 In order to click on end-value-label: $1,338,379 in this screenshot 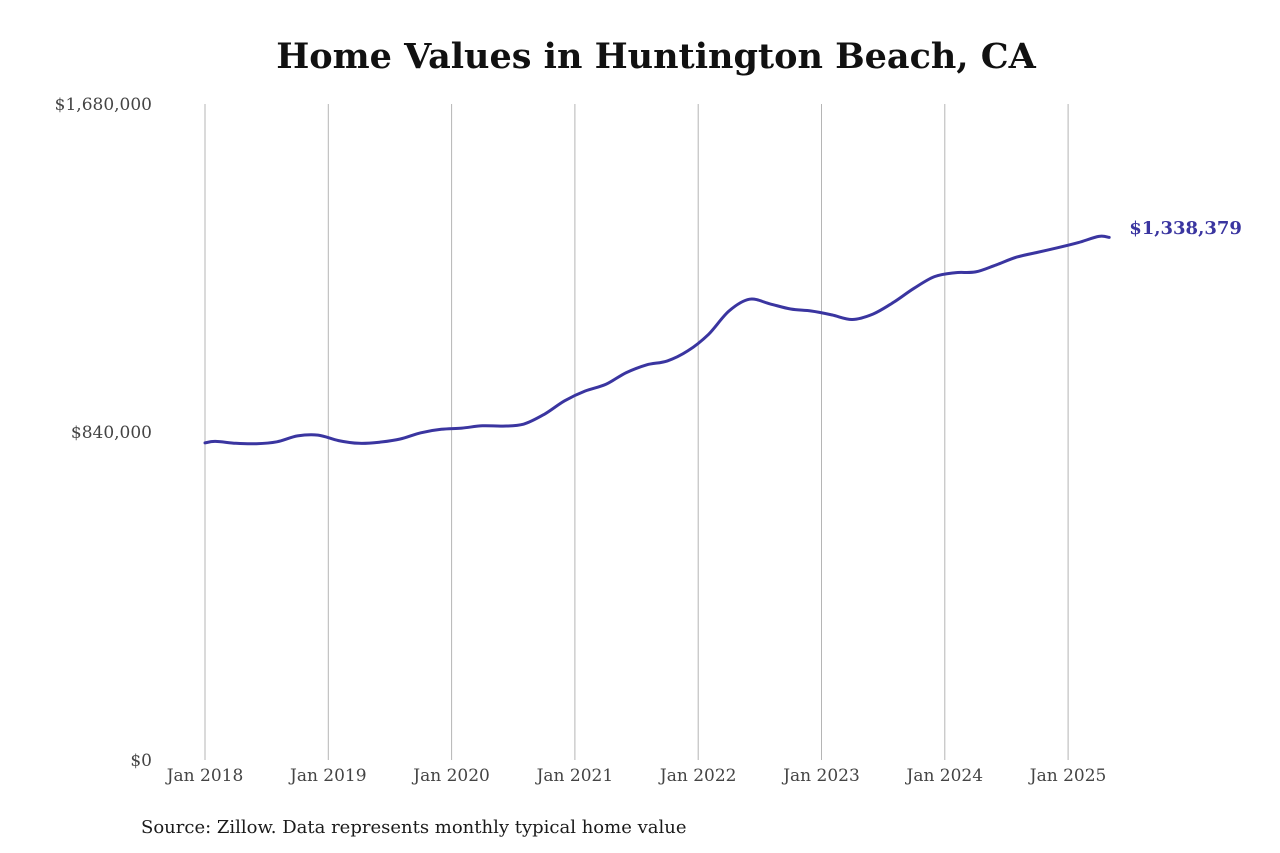, I will do `click(1185, 228)`.